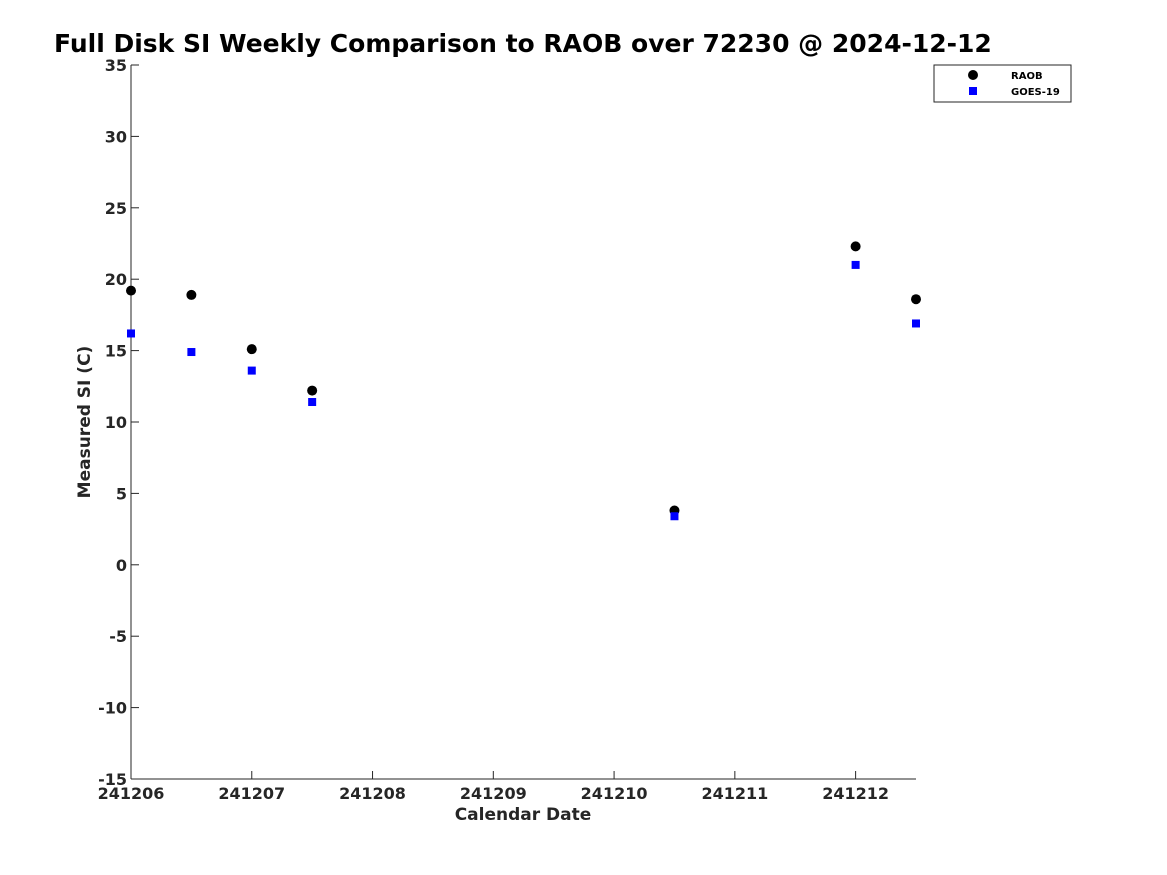 The height and width of the screenshot is (875, 1167). I want to click on y-tick-label: -10, so click(112, 708).